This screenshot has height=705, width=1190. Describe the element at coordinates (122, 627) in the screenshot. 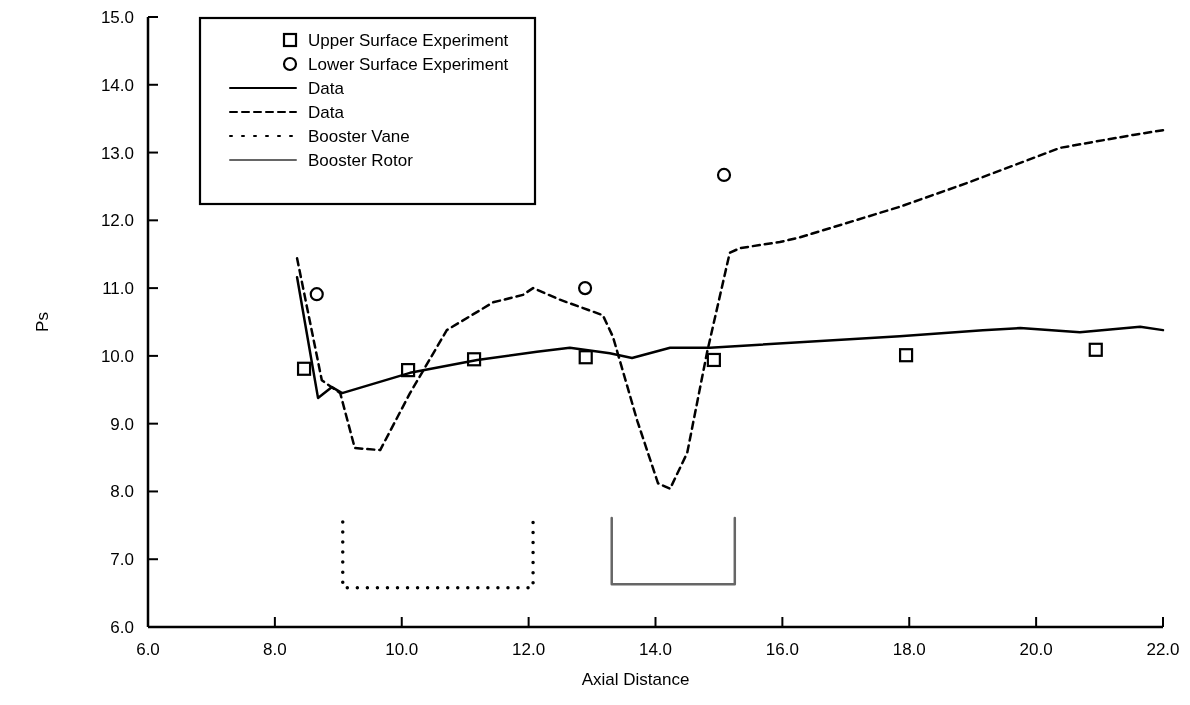

I see `y-tick-label: 6.0` at that location.